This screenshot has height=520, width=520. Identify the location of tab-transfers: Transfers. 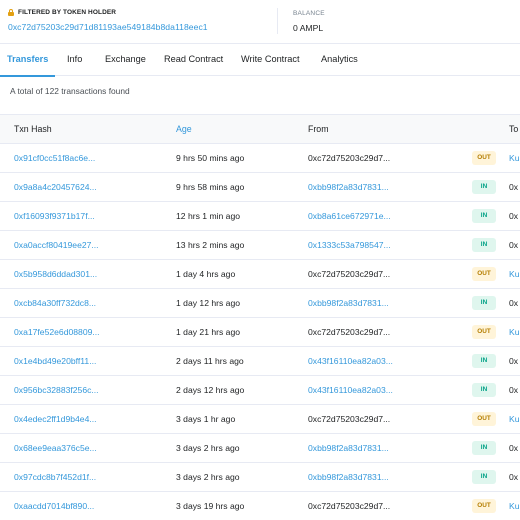
(28, 60).